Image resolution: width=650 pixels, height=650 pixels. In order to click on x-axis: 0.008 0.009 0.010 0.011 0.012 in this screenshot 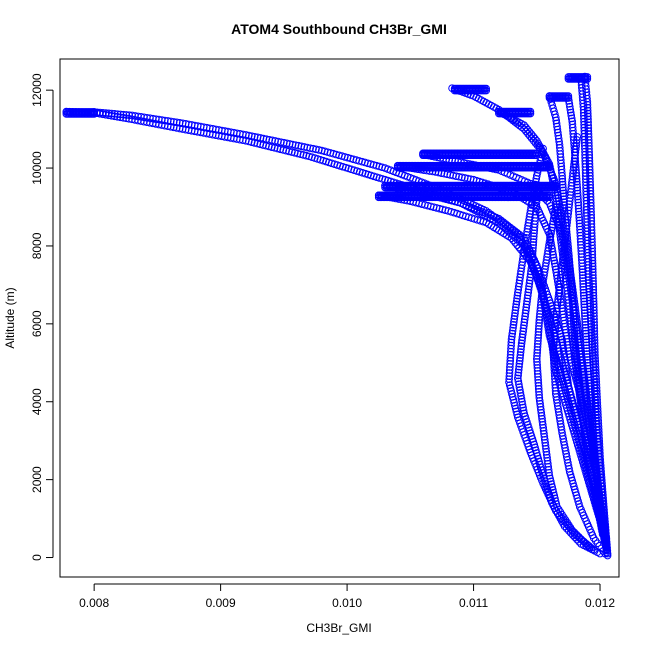, I will do `click(347, 596)`.